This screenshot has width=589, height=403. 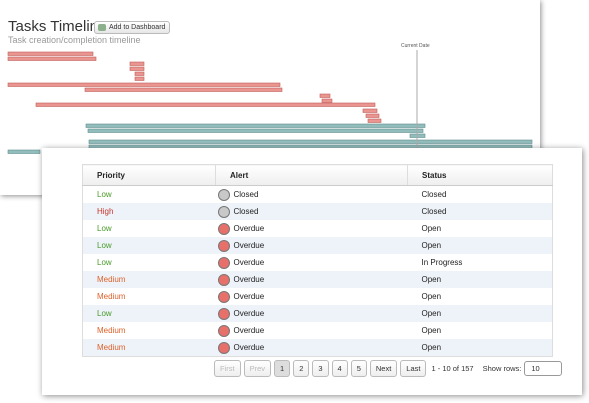 I want to click on column-header: Priority, so click(x=149, y=175).